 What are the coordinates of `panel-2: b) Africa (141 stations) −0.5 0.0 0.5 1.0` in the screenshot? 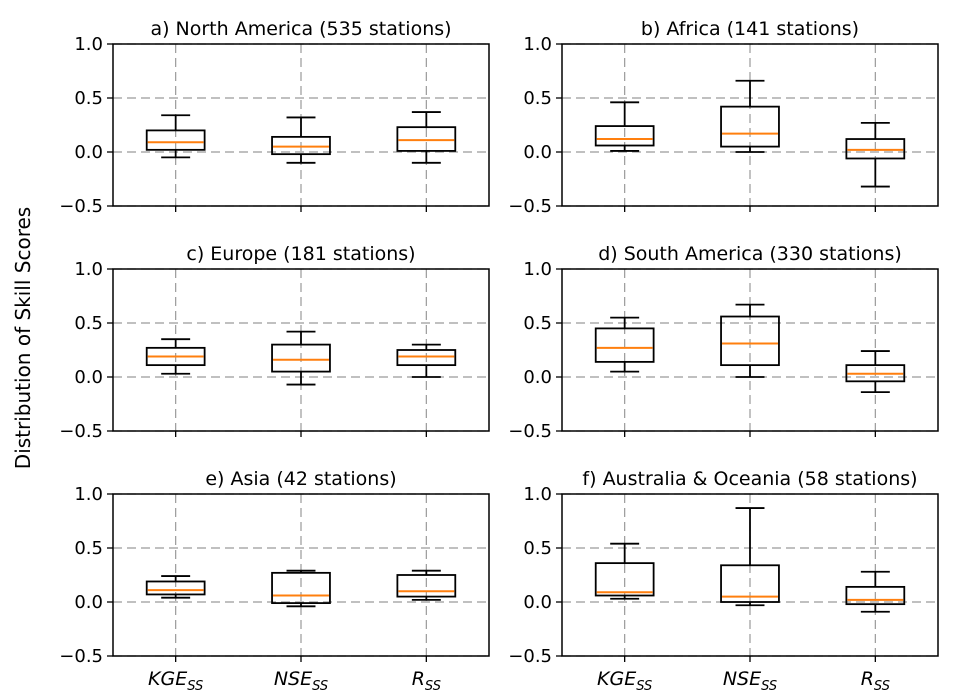 It's located at (723, 117).